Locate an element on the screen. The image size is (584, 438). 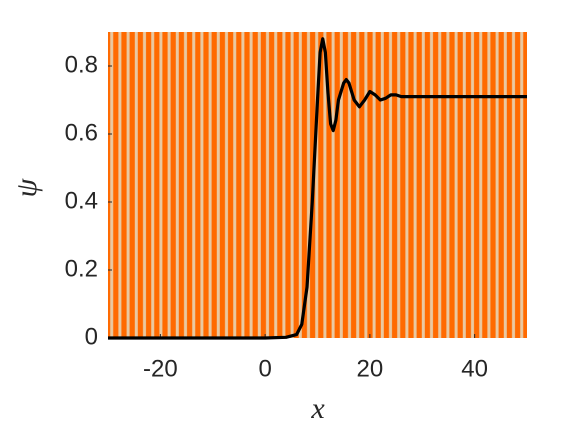
y-tick-label: 0.2 is located at coordinates (81, 268).